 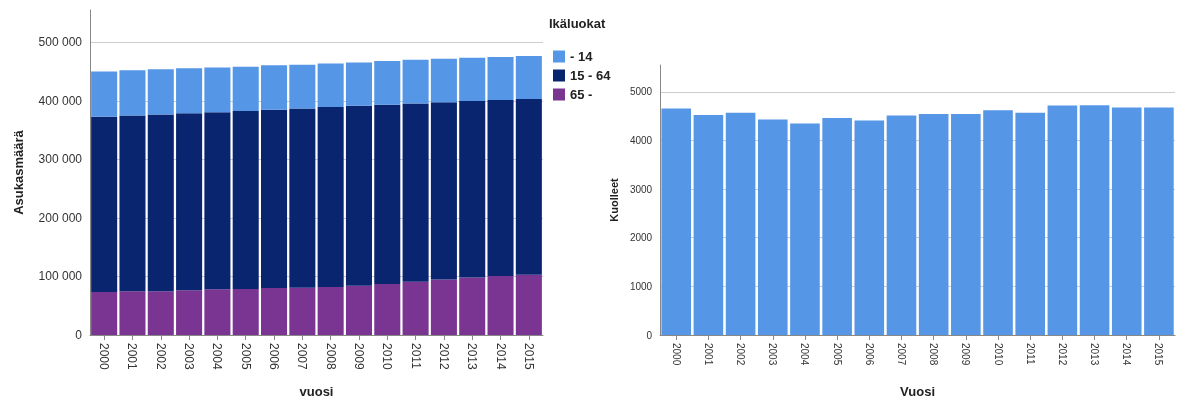 What do you see at coordinates (641, 286) in the screenshot?
I see `y-tick-label: 1000` at bounding box center [641, 286].